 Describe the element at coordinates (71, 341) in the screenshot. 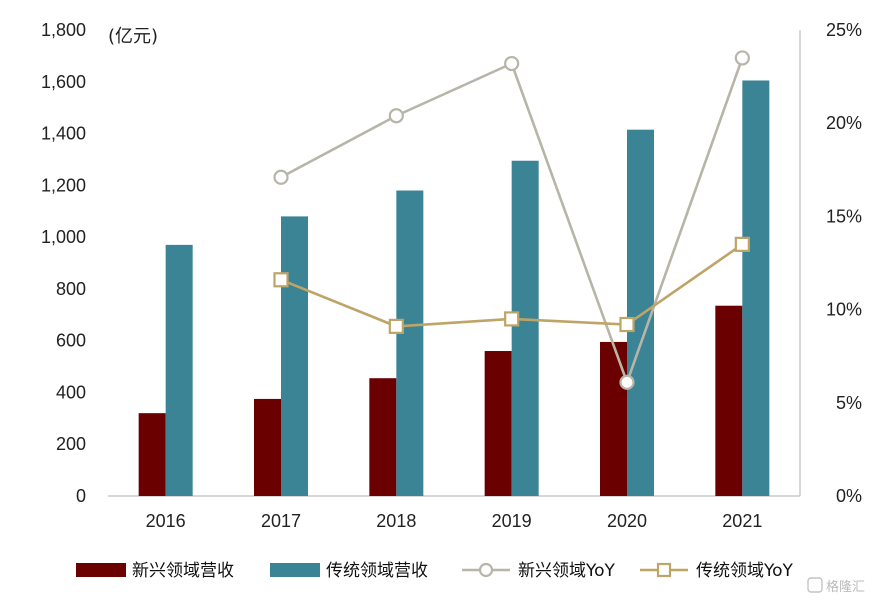

I see `left-tick-label: 600` at that location.